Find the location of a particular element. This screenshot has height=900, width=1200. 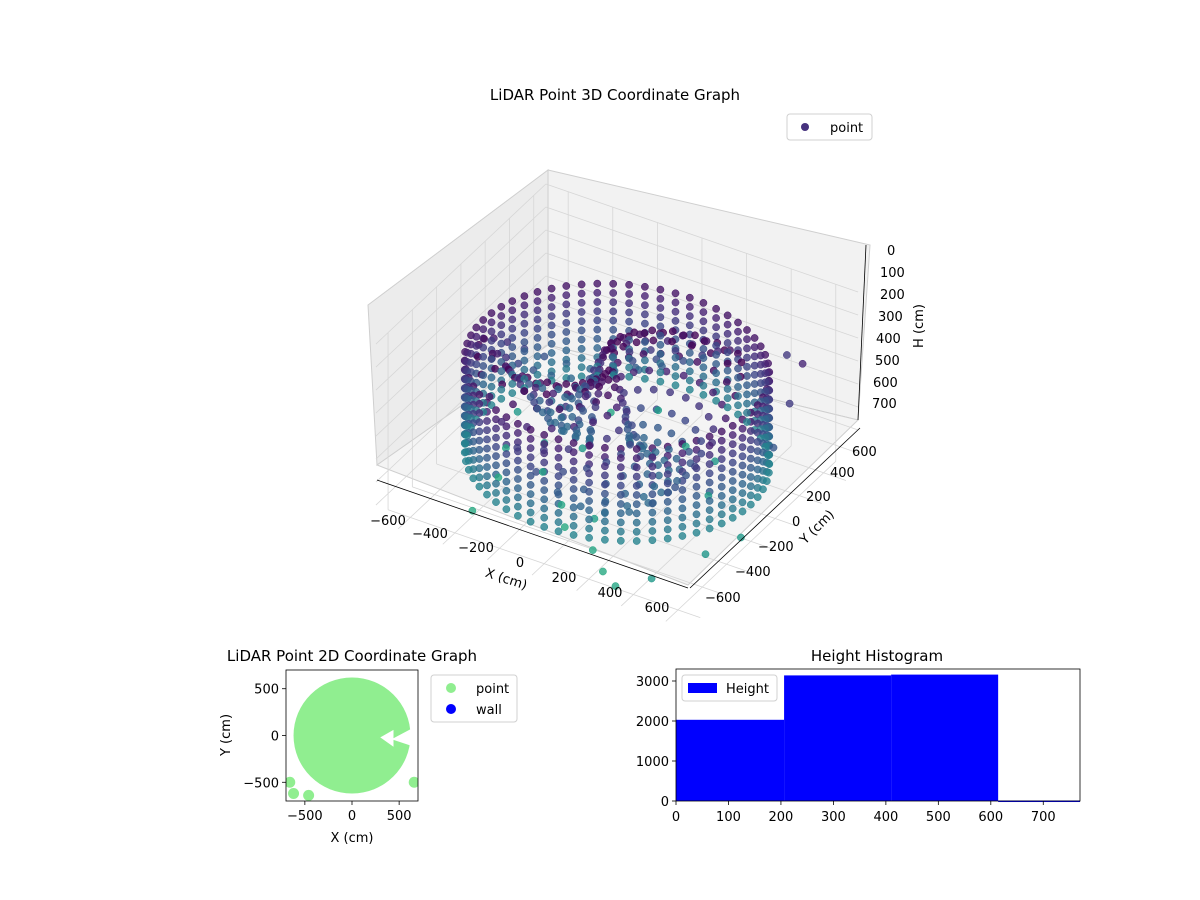

z-axis-label-3d: H (cm) is located at coordinates (919, 326).